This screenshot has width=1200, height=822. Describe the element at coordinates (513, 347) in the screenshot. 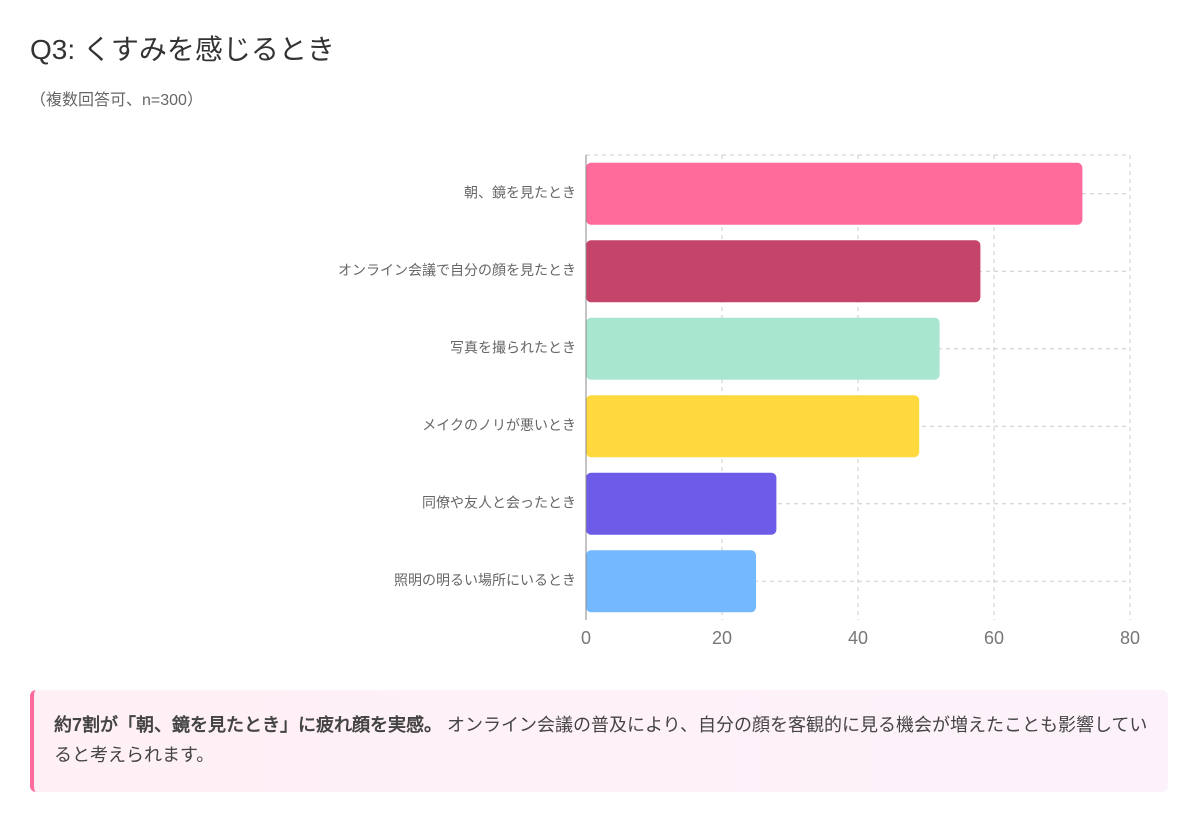

I see `y-tick-label: 写真を撮られたとき` at that location.